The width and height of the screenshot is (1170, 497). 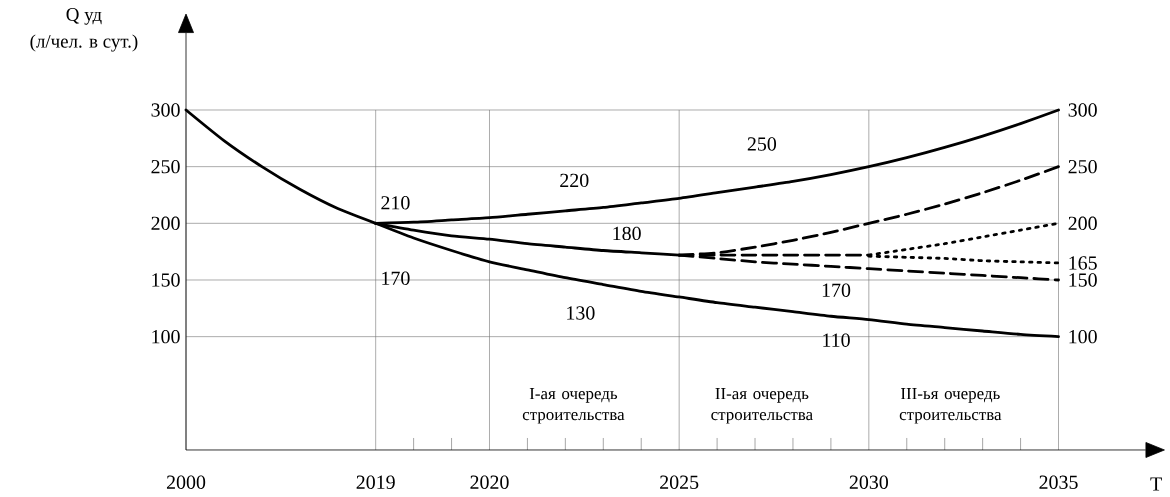 What do you see at coordinates (950, 405) in the screenshot?
I see `annotation: III-ья очередь строительства` at bounding box center [950, 405].